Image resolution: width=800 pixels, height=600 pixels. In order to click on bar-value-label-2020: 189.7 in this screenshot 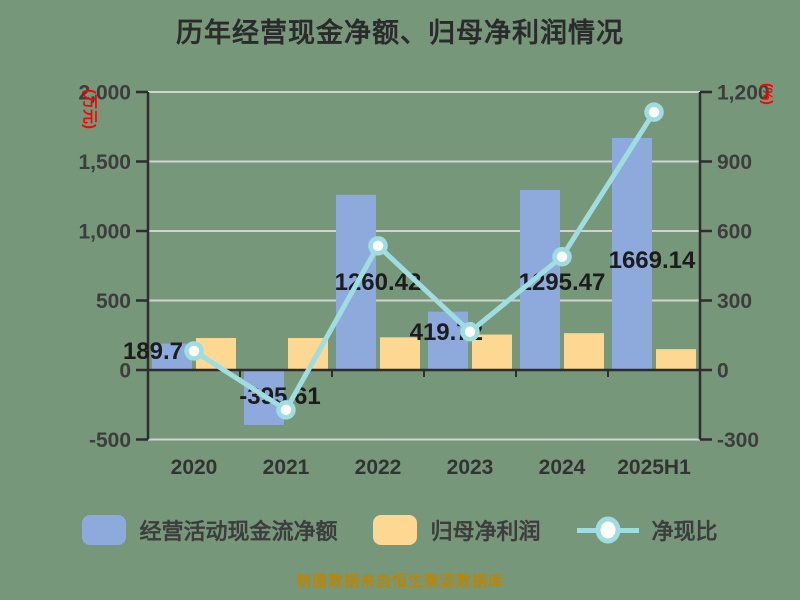, I will do `click(153, 351)`.